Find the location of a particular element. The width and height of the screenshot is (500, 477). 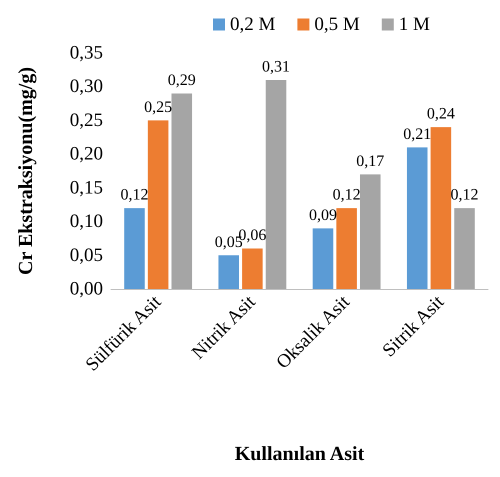

y-axis-title: Cr Ekstraksiyonu(mg/g) is located at coordinates (26, 171).